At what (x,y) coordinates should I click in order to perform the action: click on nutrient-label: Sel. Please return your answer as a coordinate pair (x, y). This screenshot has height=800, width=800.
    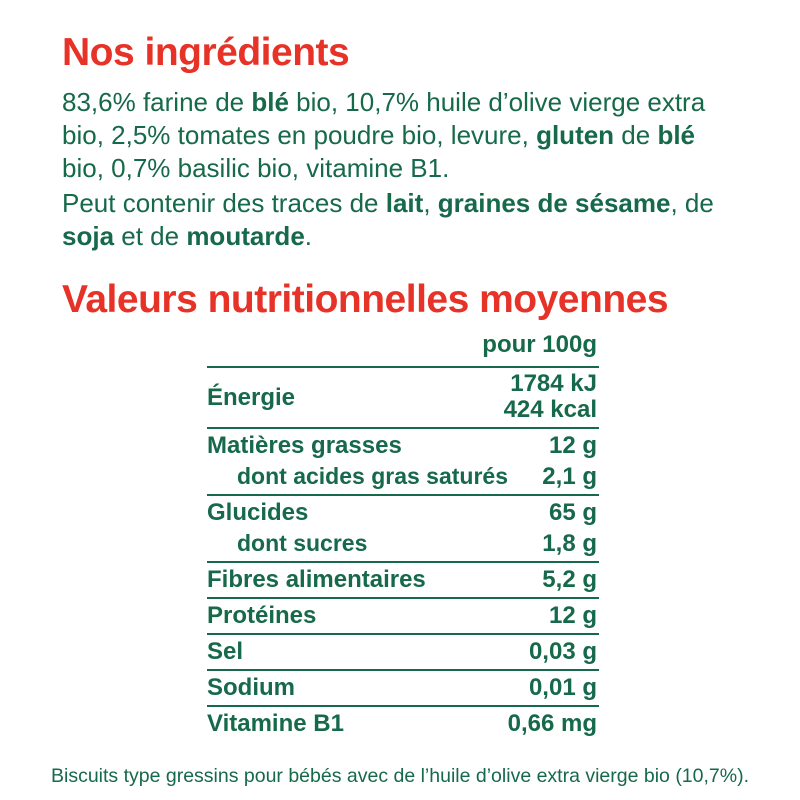
    Looking at the image, I should click on (225, 651).